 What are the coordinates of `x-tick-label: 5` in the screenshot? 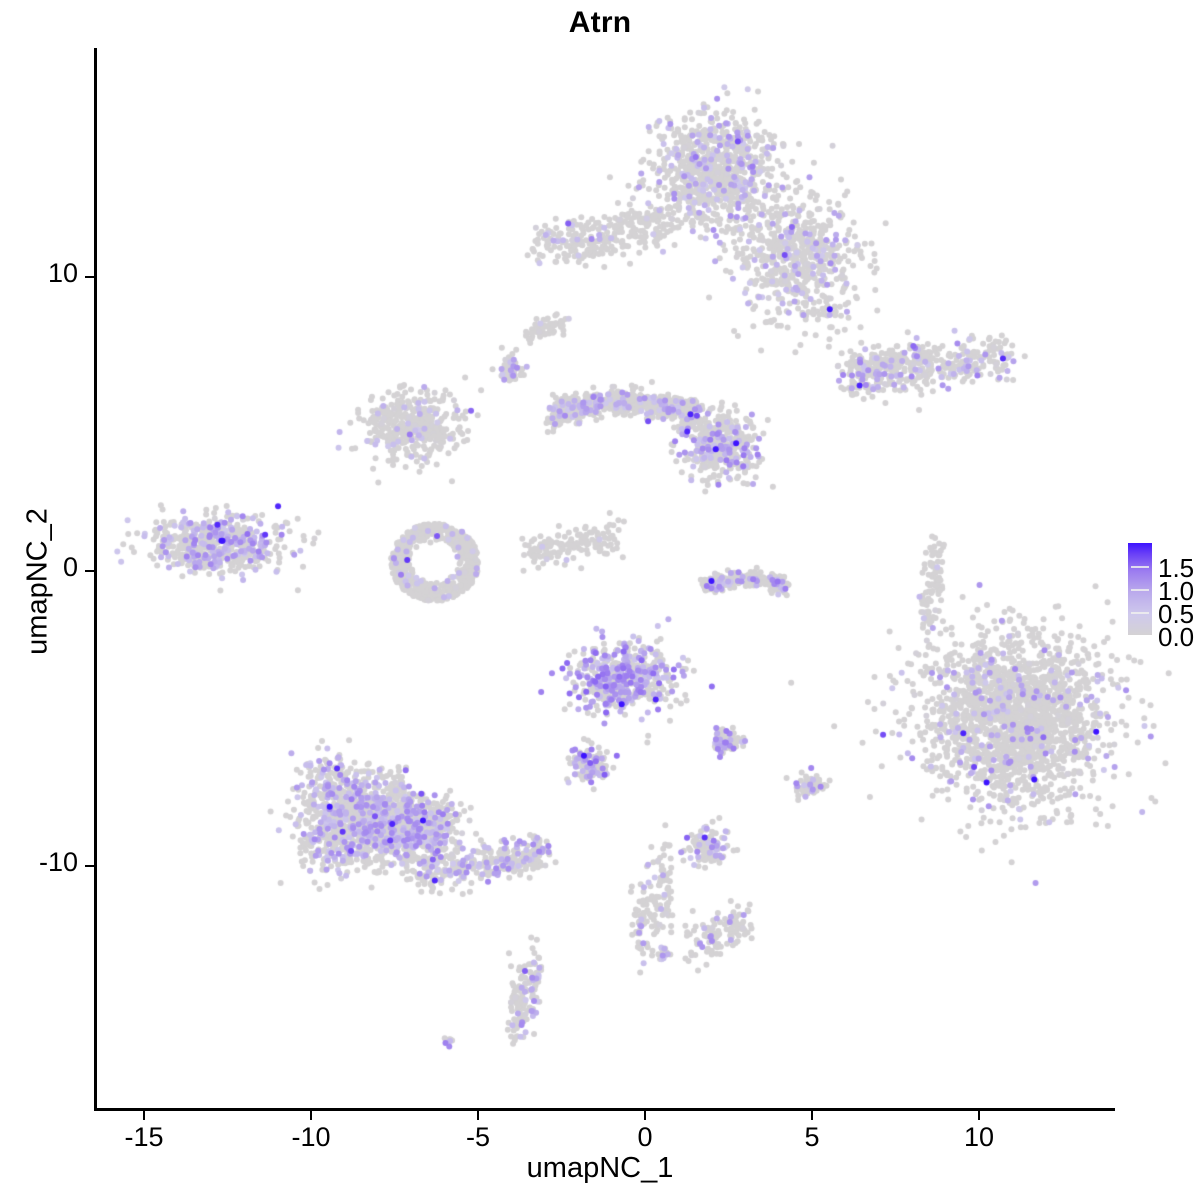 It's located at (812, 1137).